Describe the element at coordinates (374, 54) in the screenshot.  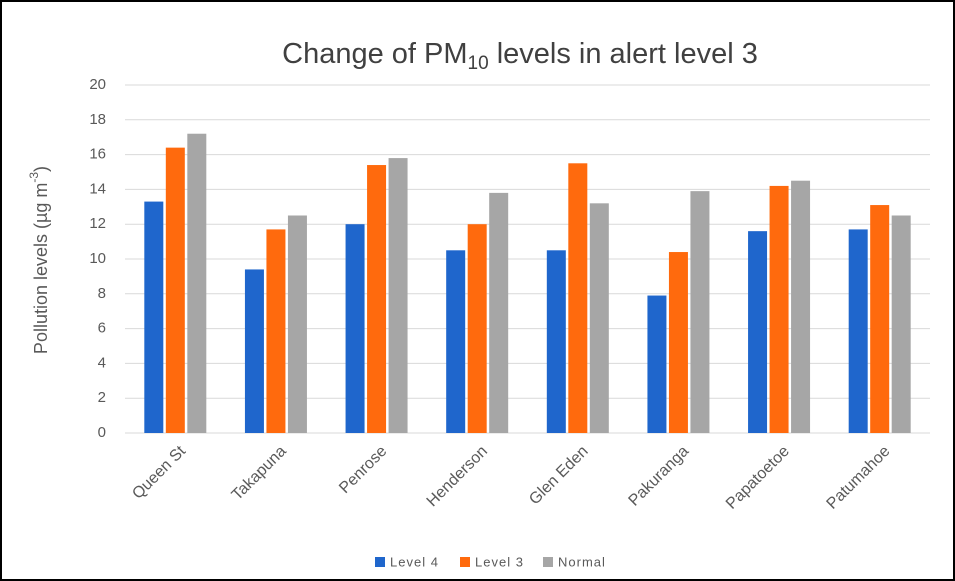
I see `title-main: Change of PM` at that location.